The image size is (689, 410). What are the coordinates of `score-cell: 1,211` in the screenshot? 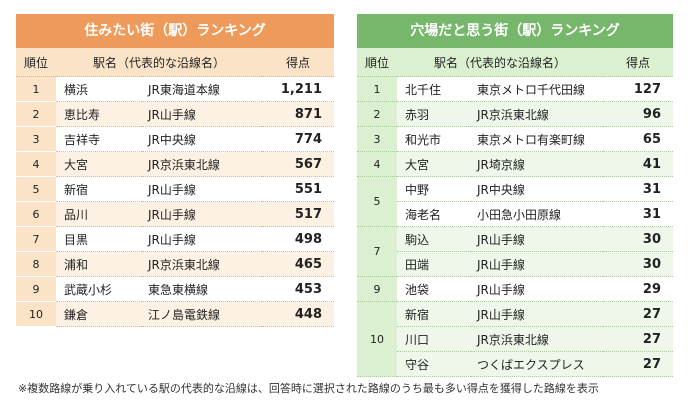 It's located at (298, 89).